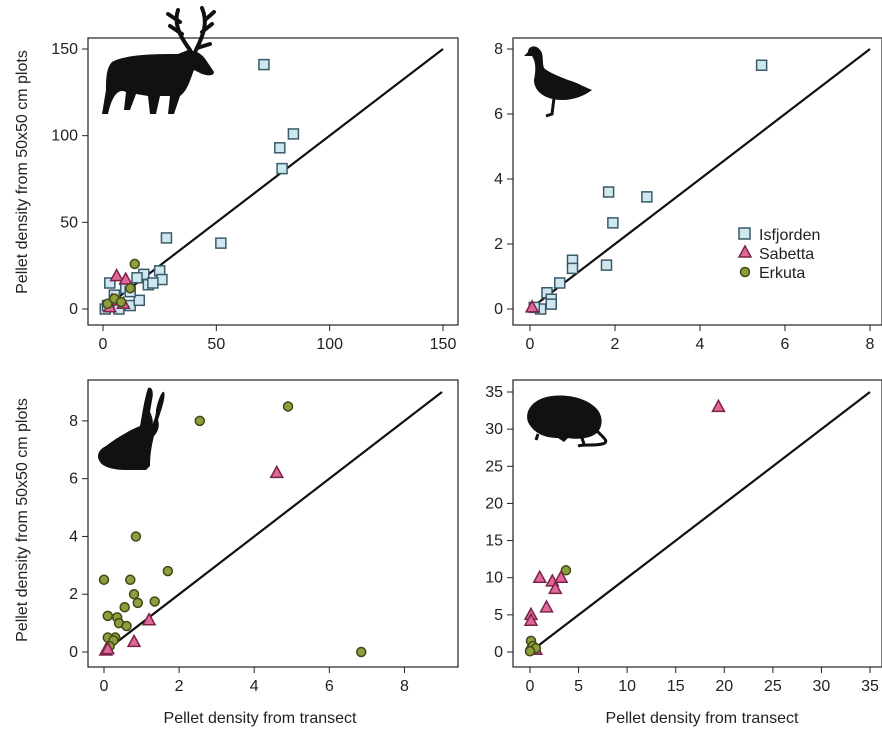  I want to click on y-tick-label: 150, so click(64, 49).